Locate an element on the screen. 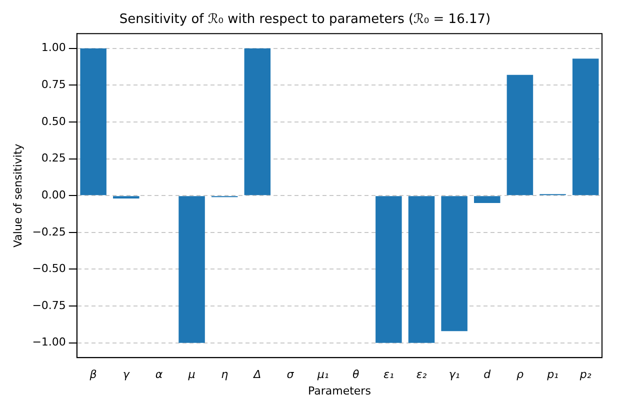 The height and width of the screenshot is (406, 618). y-tick-label: −0.50 is located at coordinates (49, 269).